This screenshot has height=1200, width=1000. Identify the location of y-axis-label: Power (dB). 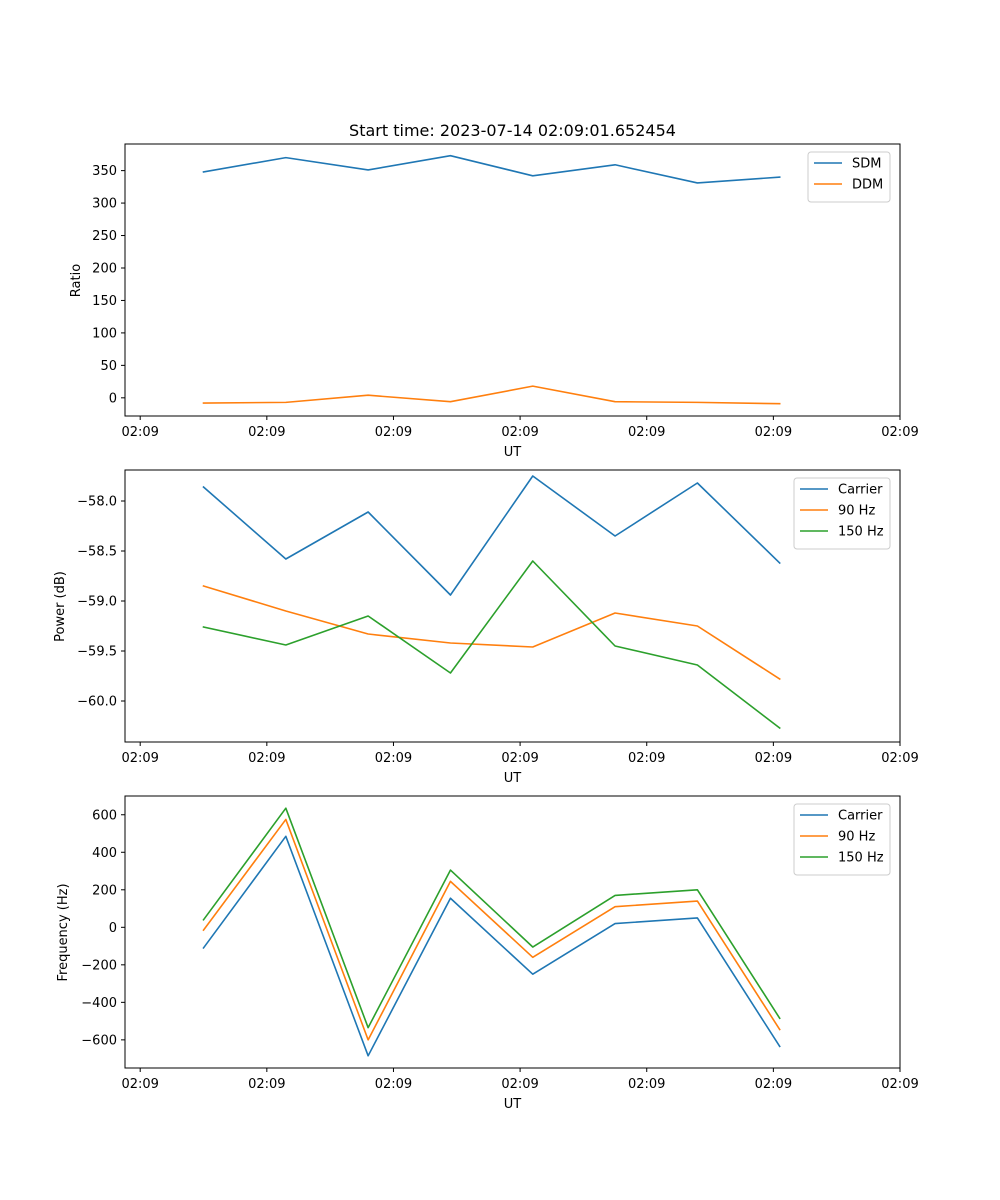
(60, 606).